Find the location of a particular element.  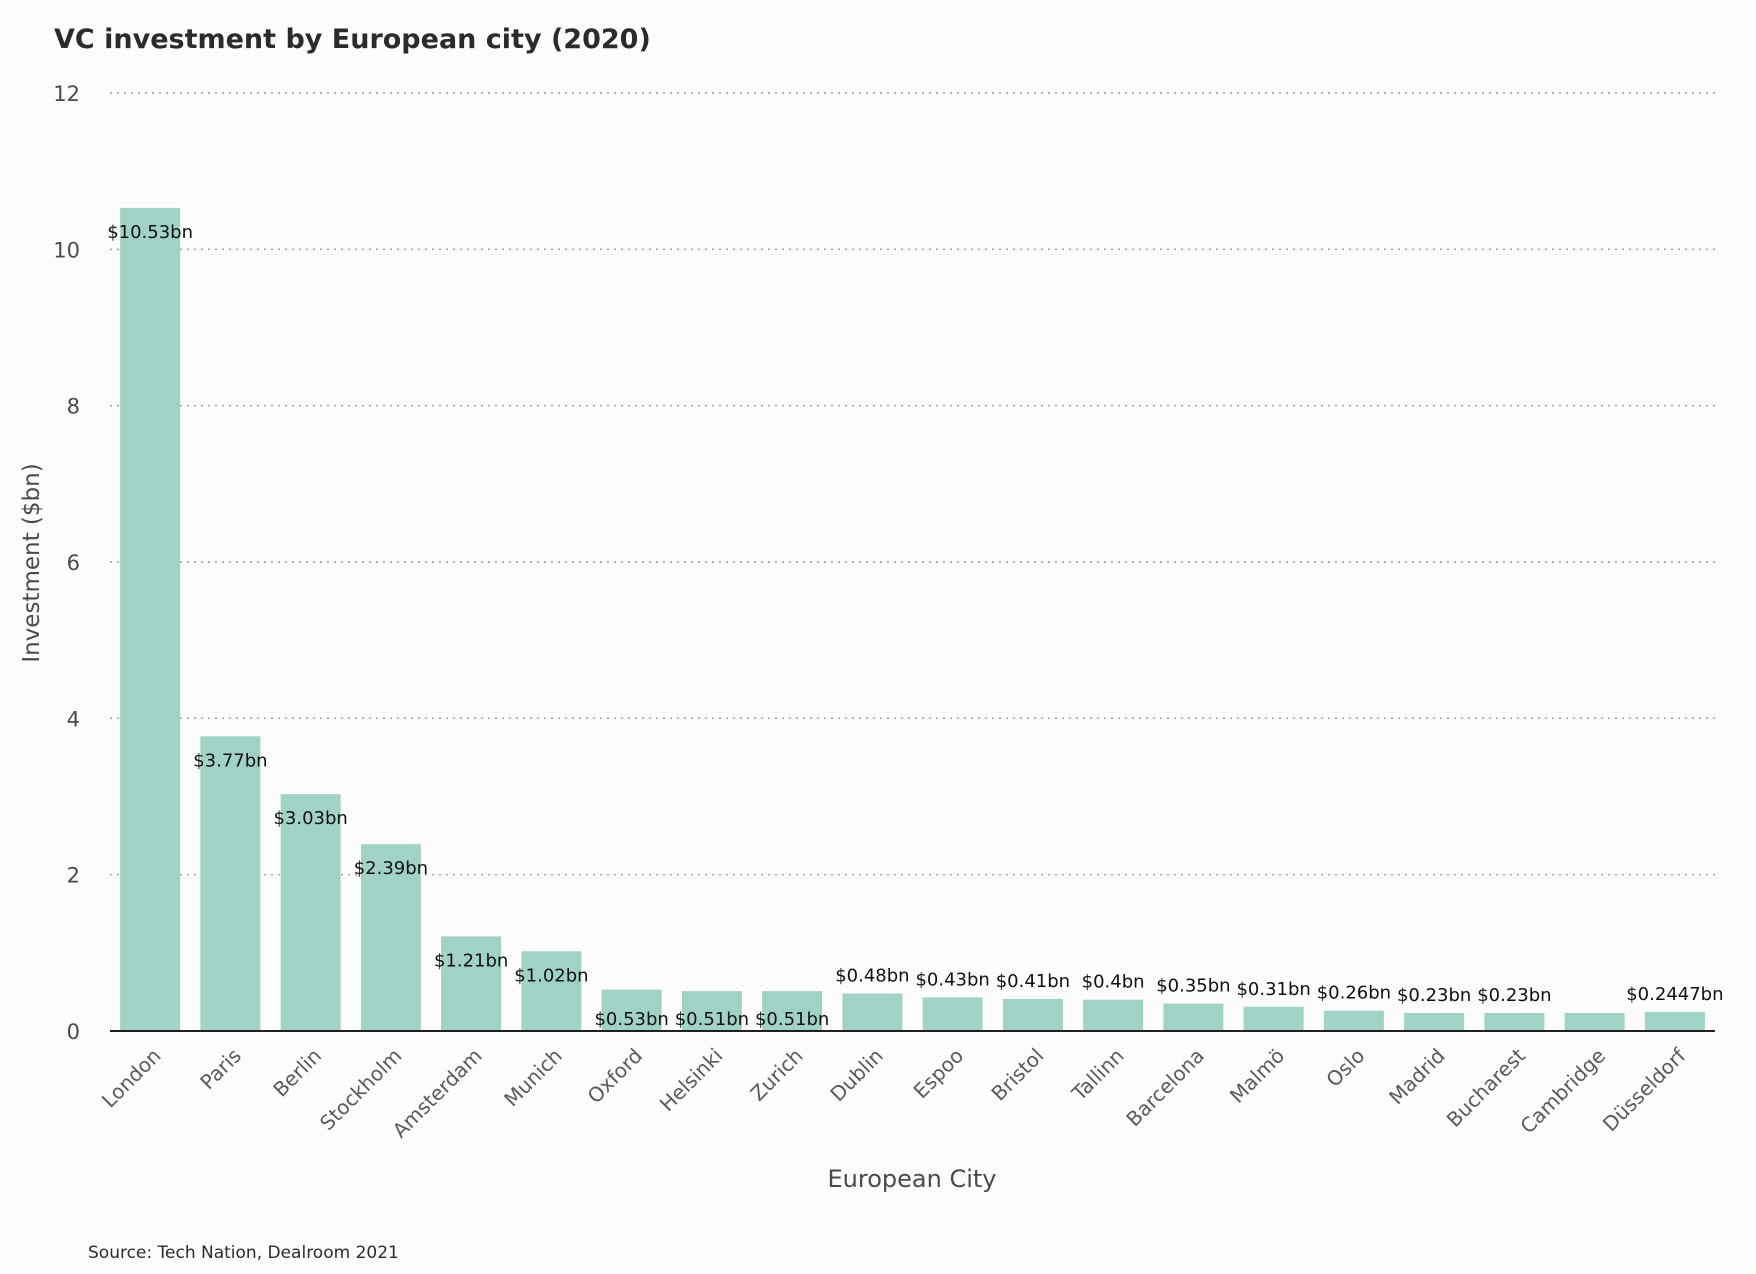

bar-stockholm is located at coordinates (390, 937).